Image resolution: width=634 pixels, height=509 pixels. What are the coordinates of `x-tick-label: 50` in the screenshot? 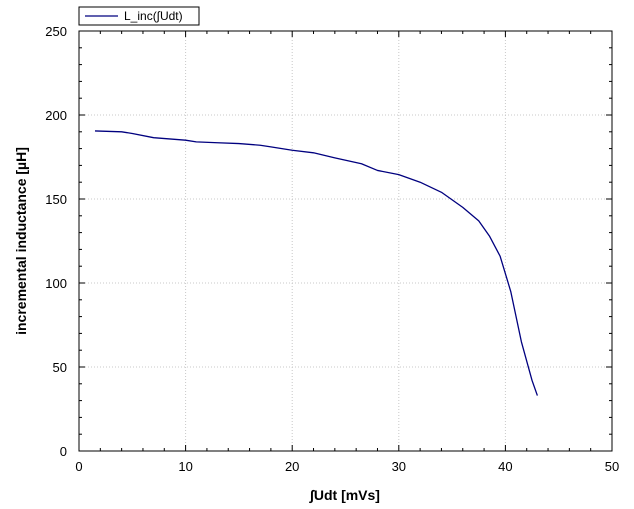 It's located at (612, 466).